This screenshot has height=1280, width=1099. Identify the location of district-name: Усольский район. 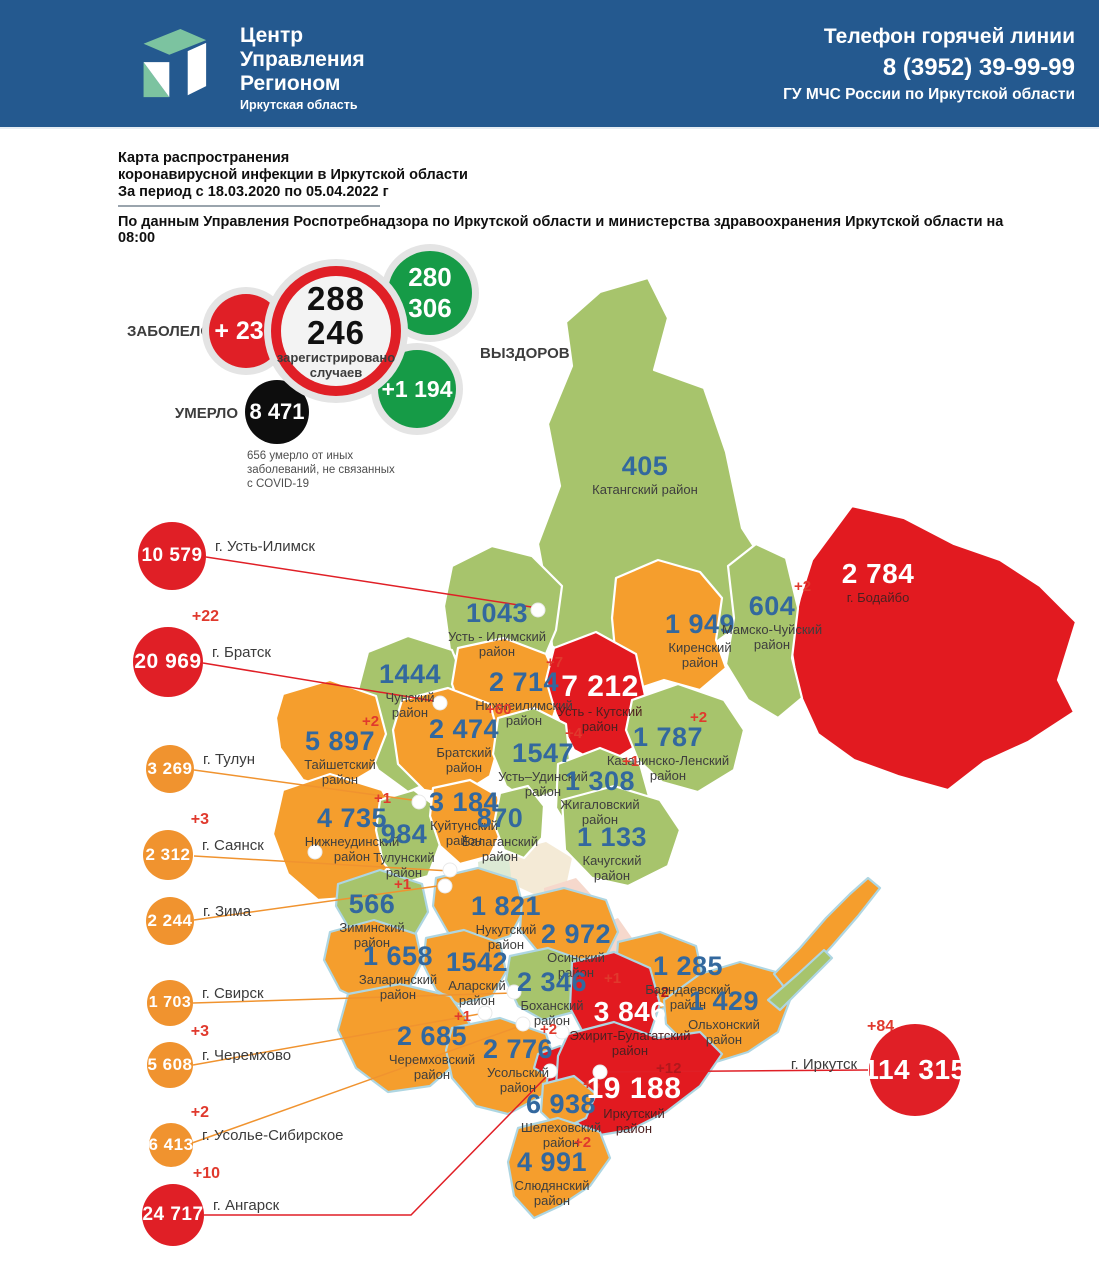
(518, 1080).